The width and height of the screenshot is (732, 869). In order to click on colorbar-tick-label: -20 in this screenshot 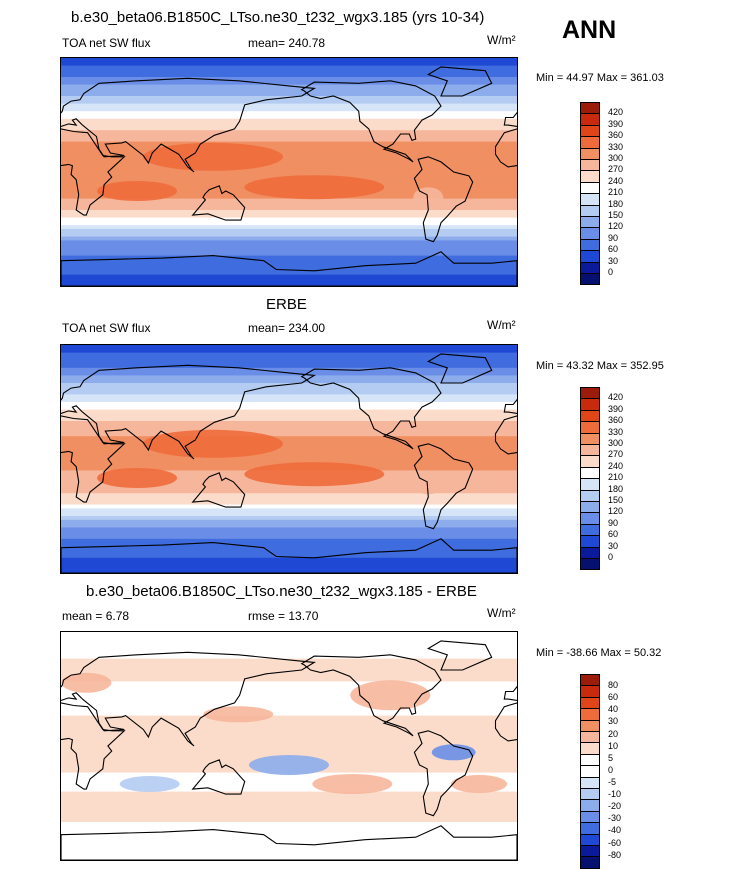, I will do `click(615, 806)`.